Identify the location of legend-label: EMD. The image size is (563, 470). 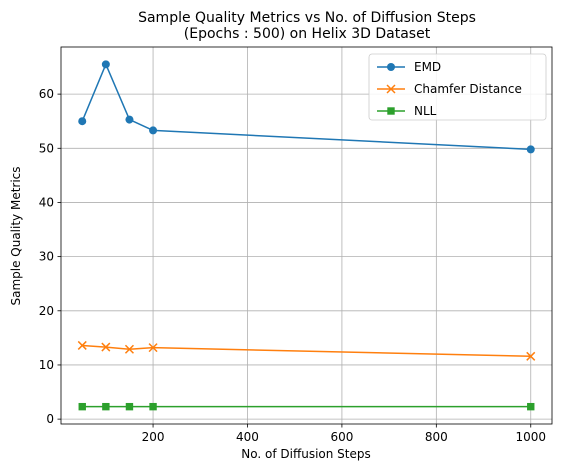
(427, 67).